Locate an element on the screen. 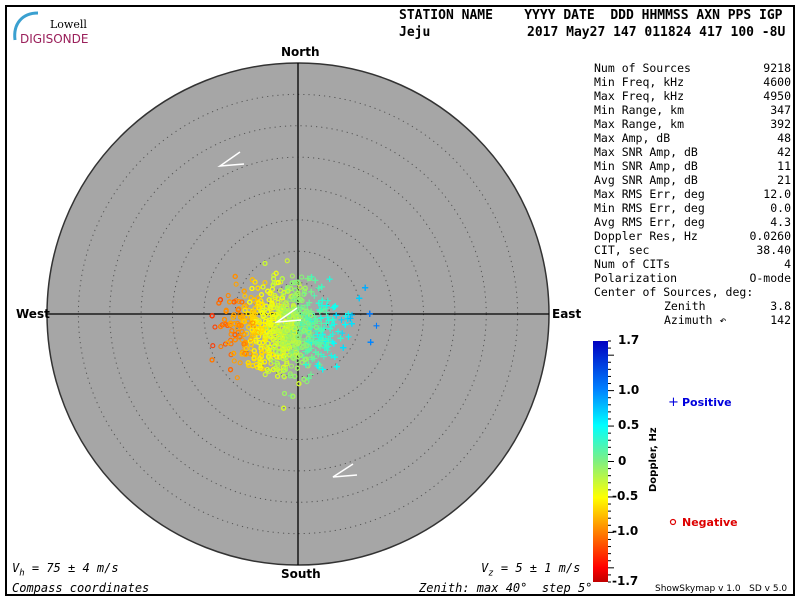  stat-label: Num of CITs is located at coordinates (632, 264).